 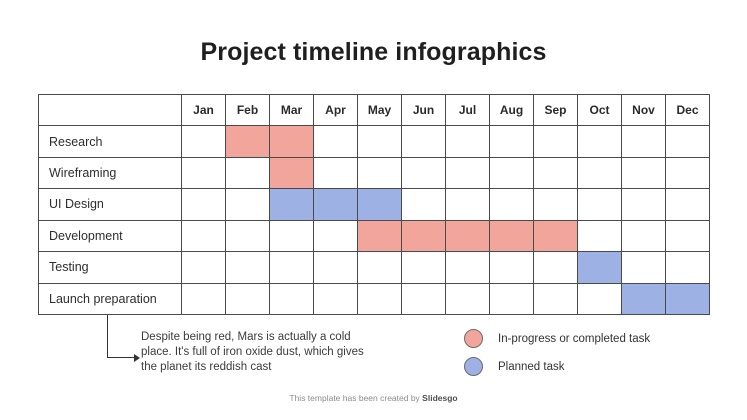 I want to click on corner-cell, so click(x=110, y=110).